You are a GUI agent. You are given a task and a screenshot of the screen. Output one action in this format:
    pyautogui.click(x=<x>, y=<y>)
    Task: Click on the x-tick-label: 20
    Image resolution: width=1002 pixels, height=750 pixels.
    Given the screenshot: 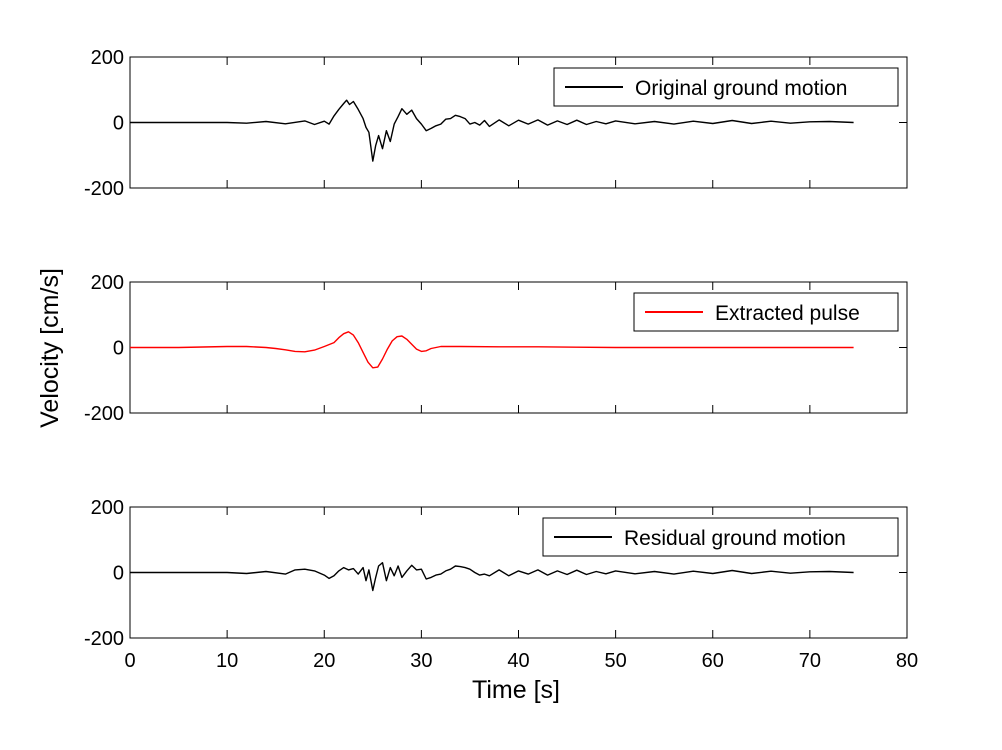 What is the action you would take?
    pyautogui.click(x=324, y=661)
    